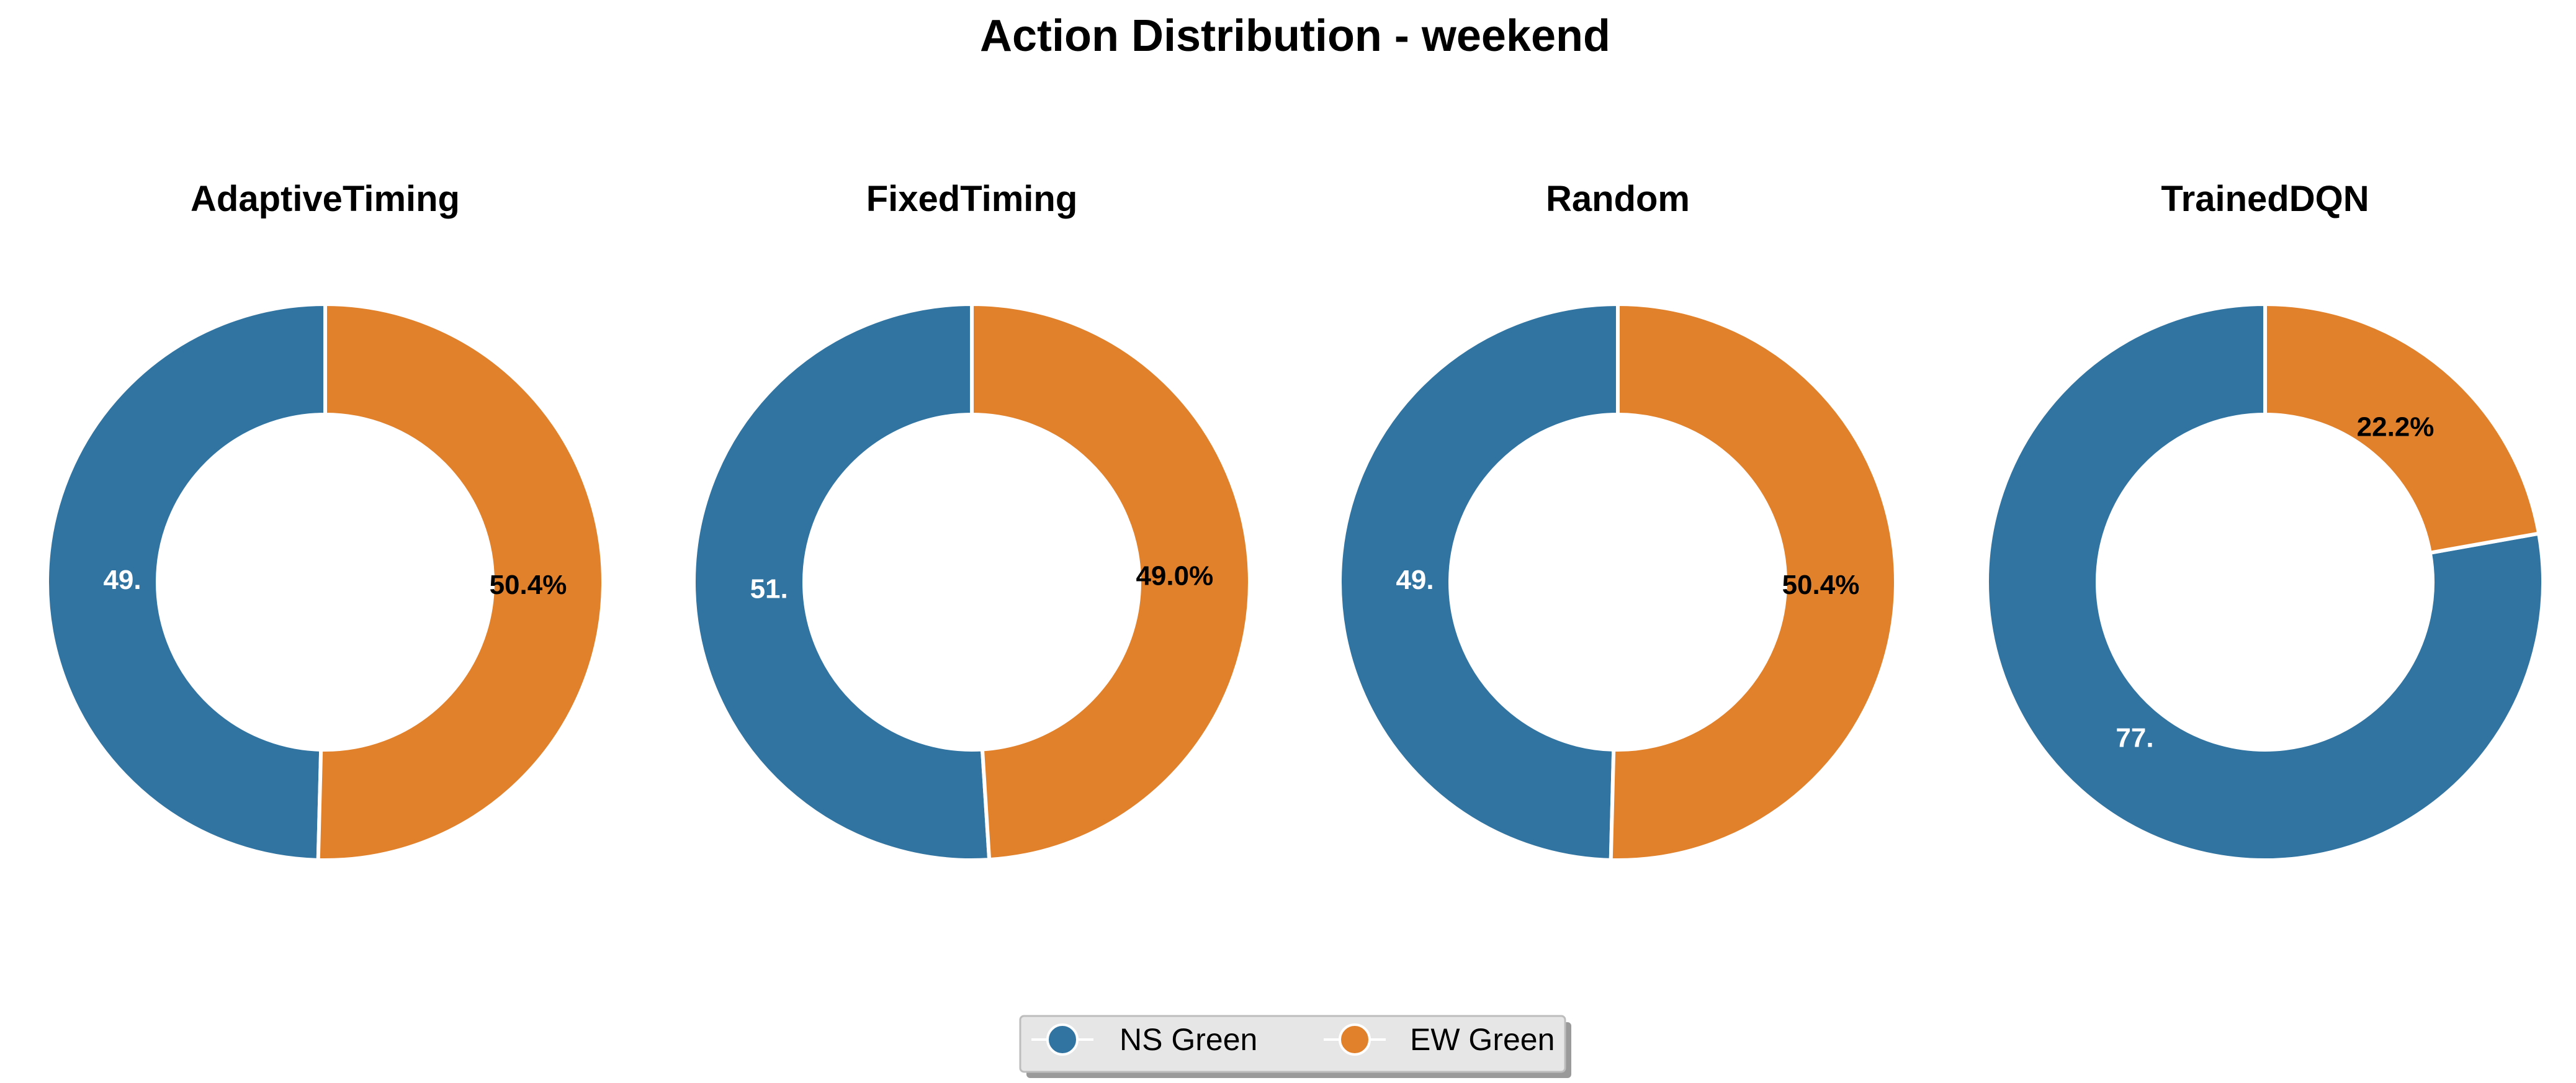 This screenshot has width=2576, height=1083. I want to click on chart-title-traineddqn: TrainedDQN, so click(2265, 199).